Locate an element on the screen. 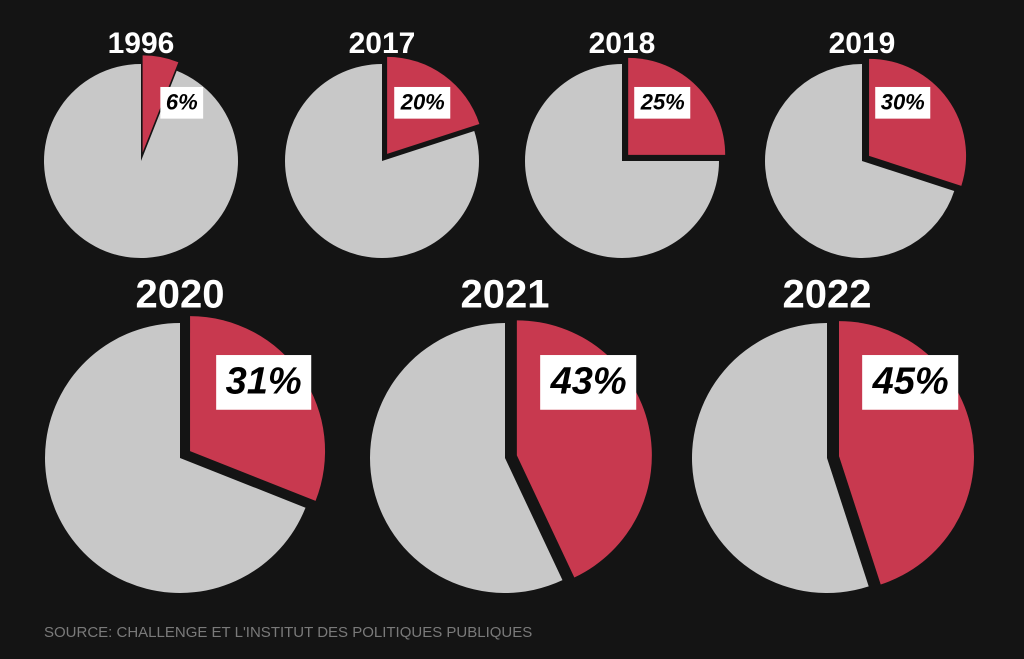 The height and width of the screenshot is (659, 1024). pie-title: 1996 is located at coordinates (141, 43).